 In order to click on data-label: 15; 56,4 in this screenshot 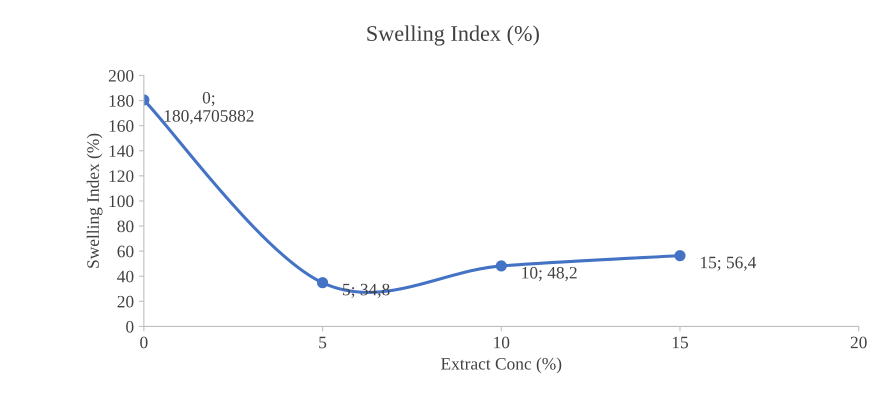, I will do `click(728, 263)`.